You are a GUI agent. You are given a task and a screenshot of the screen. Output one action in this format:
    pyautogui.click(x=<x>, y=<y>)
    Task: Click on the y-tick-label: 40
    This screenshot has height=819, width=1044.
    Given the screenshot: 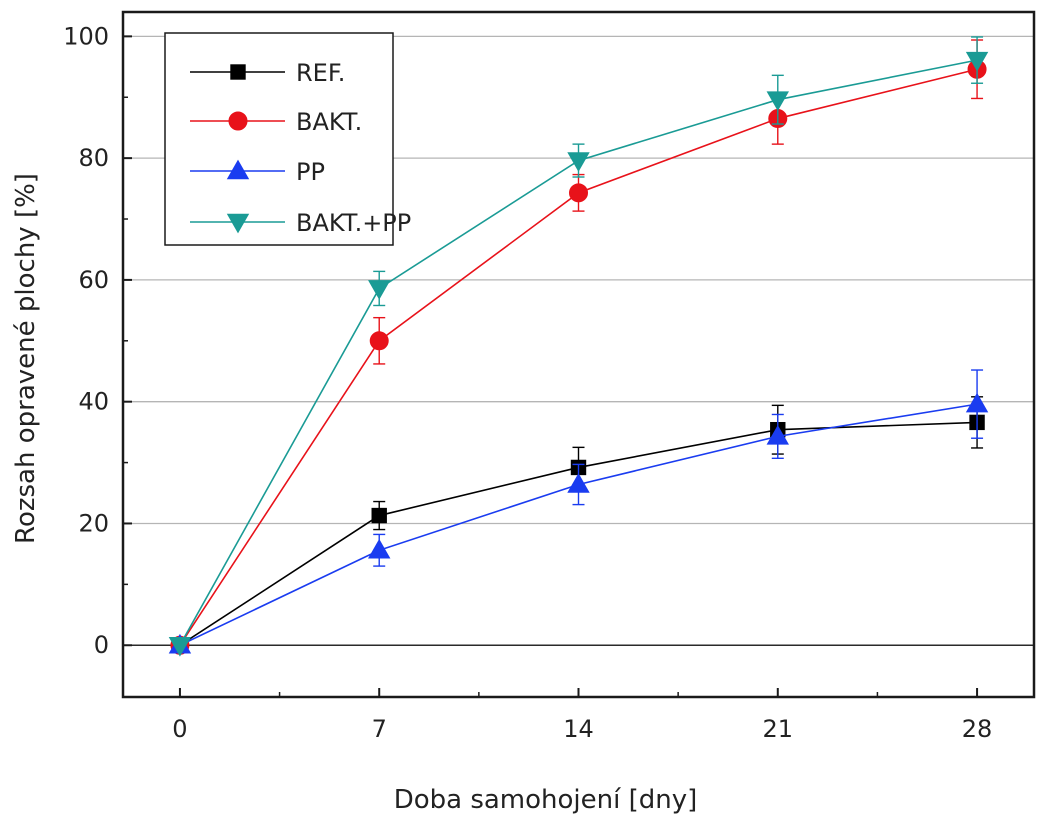 What is the action you would take?
    pyautogui.click(x=93, y=402)
    